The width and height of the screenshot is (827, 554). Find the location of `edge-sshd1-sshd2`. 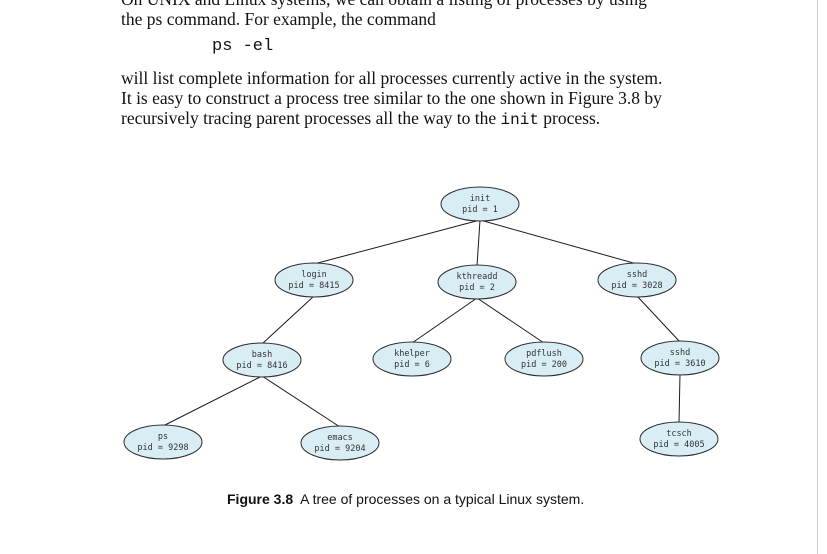

edge-sshd1-sshd2 is located at coordinates (658, 319).